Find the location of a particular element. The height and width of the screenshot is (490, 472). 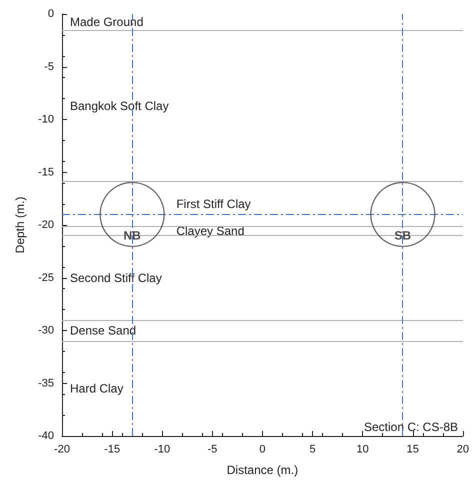

x-tick-label: 5 is located at coordinates (312, 450).